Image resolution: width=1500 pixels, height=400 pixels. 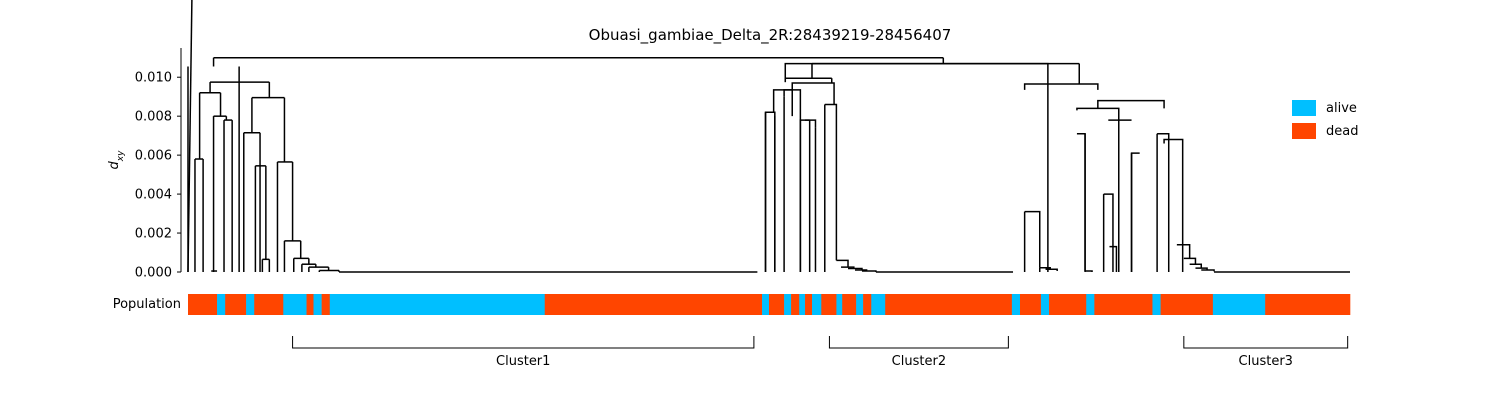 What do you see at coordinates (820, 352) in the screenshot?
I see `cluster-brackets: Cluster1 Cluster2 Cluster3` at bounding box center [820, 352].